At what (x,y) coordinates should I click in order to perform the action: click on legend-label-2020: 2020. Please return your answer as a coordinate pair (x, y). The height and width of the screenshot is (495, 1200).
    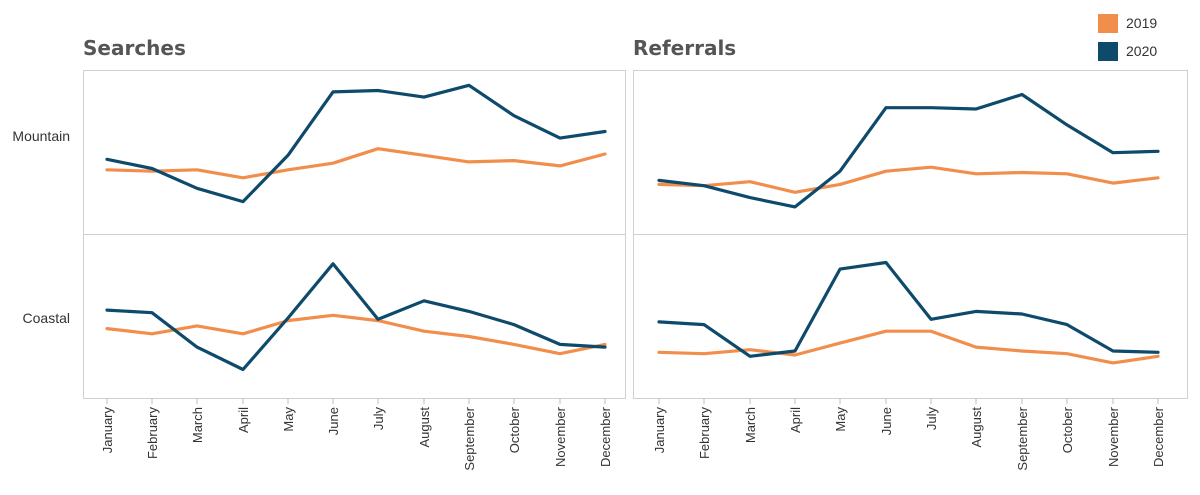
    Looking at the image, I should click on (1142, 51).